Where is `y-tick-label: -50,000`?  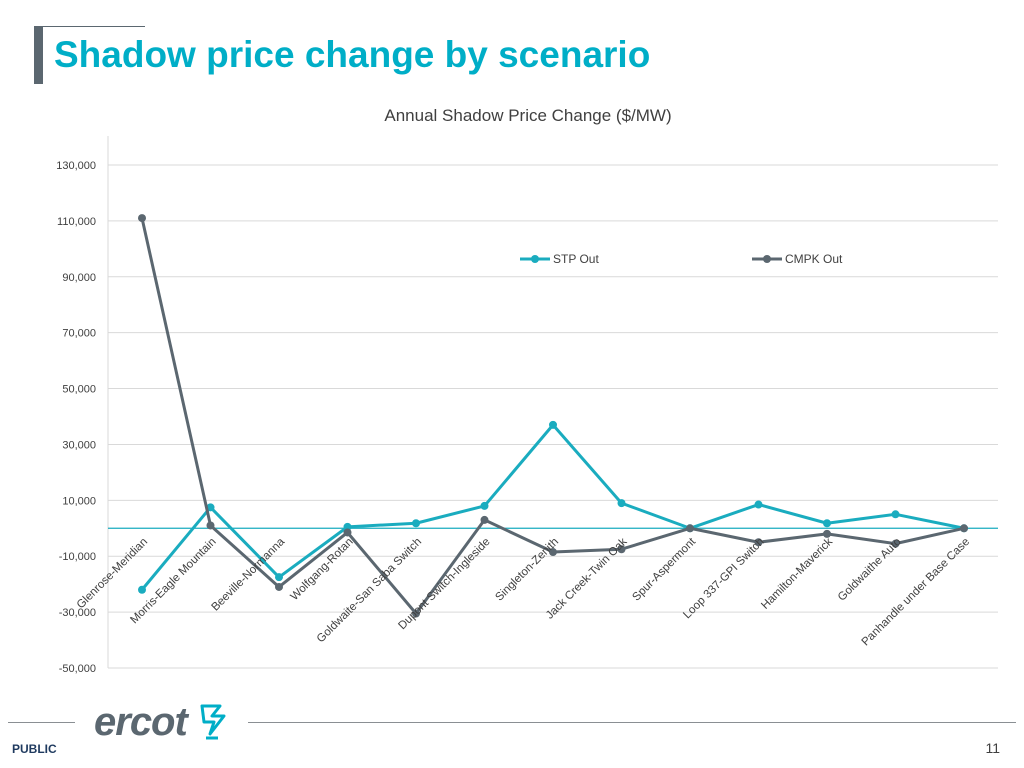
y-tick-label: -50,000 is located at coordinates (77, 669).